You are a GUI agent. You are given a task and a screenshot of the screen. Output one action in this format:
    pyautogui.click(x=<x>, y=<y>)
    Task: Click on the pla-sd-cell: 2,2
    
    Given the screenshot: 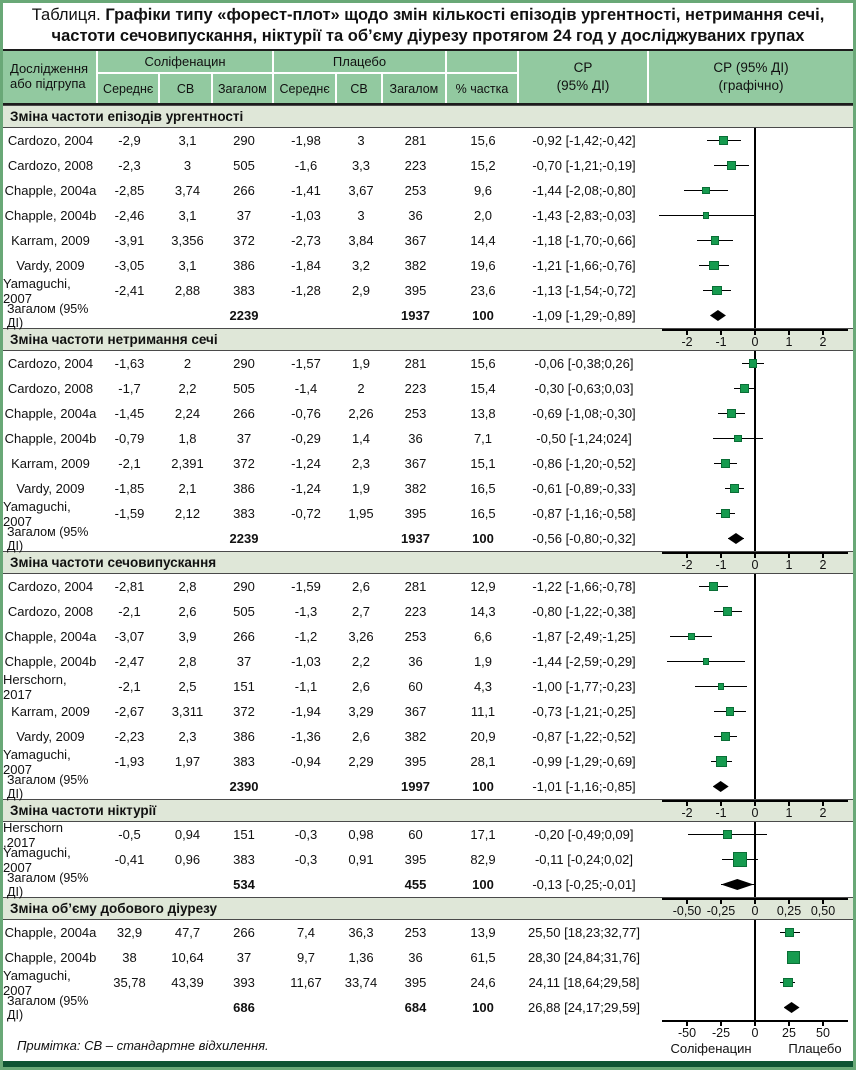 What is the action you would take?
    pyautogui.click(x=361, y=661)
    